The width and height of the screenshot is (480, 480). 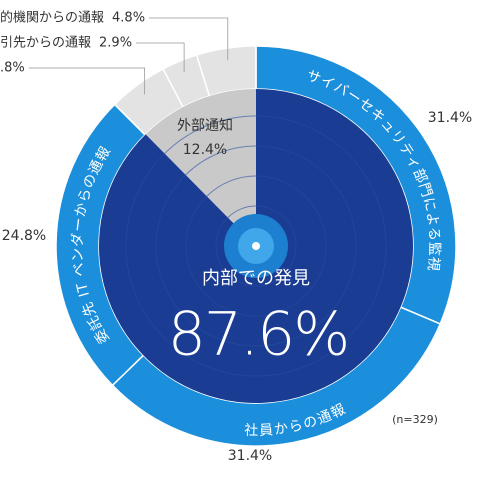 I want to click on sample-size: (n=329), so click(x=415, y=419).